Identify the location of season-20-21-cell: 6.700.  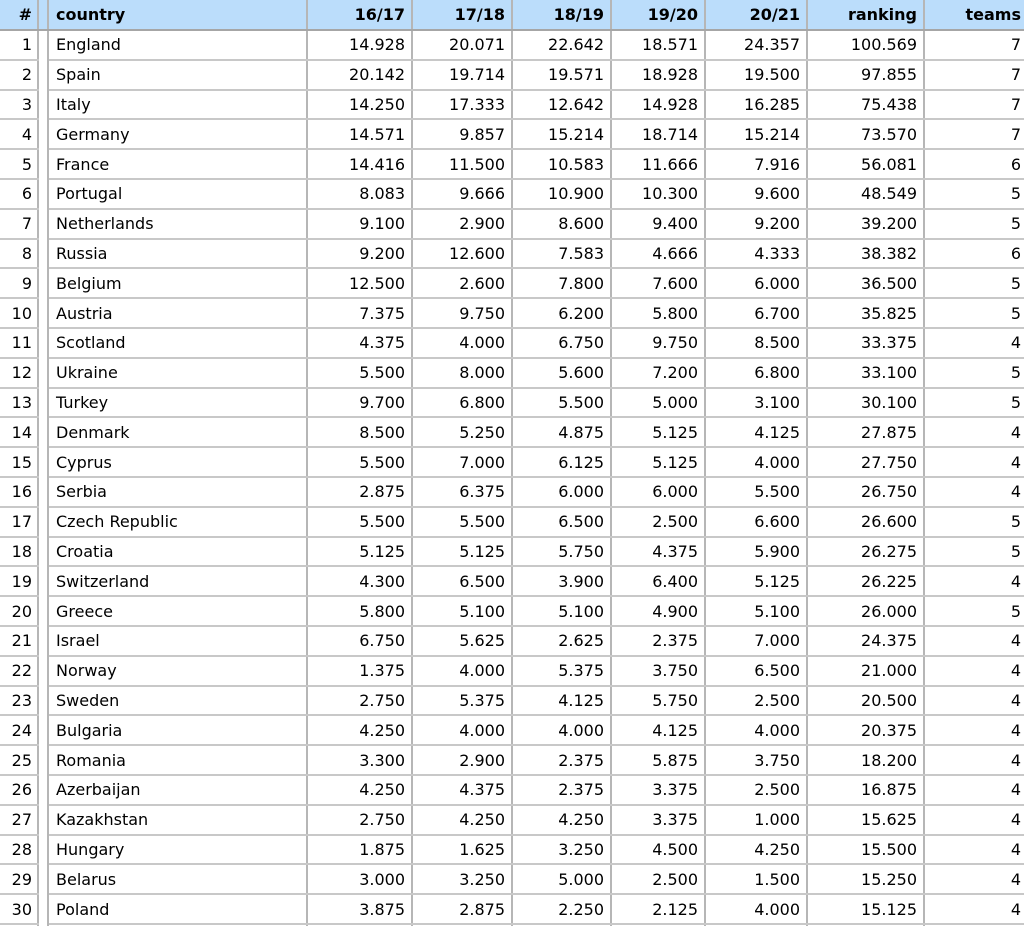
(756, 313).